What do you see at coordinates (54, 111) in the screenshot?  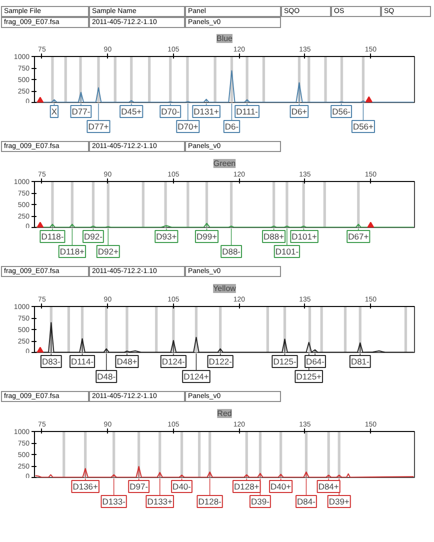 I see `annotation: X` at bounding box center [54, 111].